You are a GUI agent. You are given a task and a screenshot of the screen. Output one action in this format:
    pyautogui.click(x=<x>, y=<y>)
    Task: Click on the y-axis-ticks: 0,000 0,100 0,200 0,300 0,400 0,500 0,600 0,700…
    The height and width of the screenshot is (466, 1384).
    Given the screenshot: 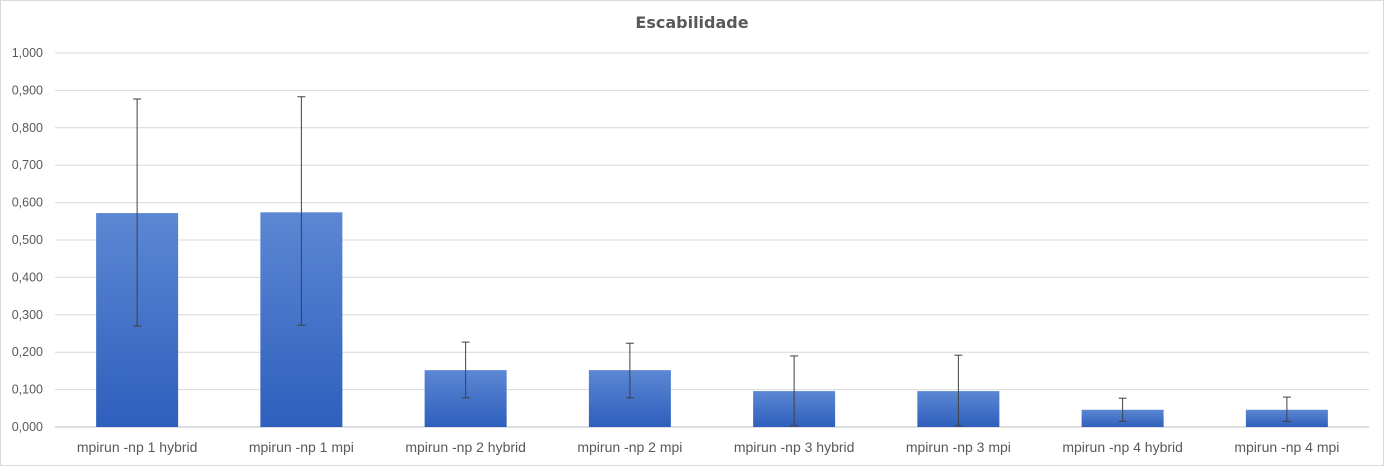 What is the action you would take?
    pyautogui.click(x=27, y=240)
    